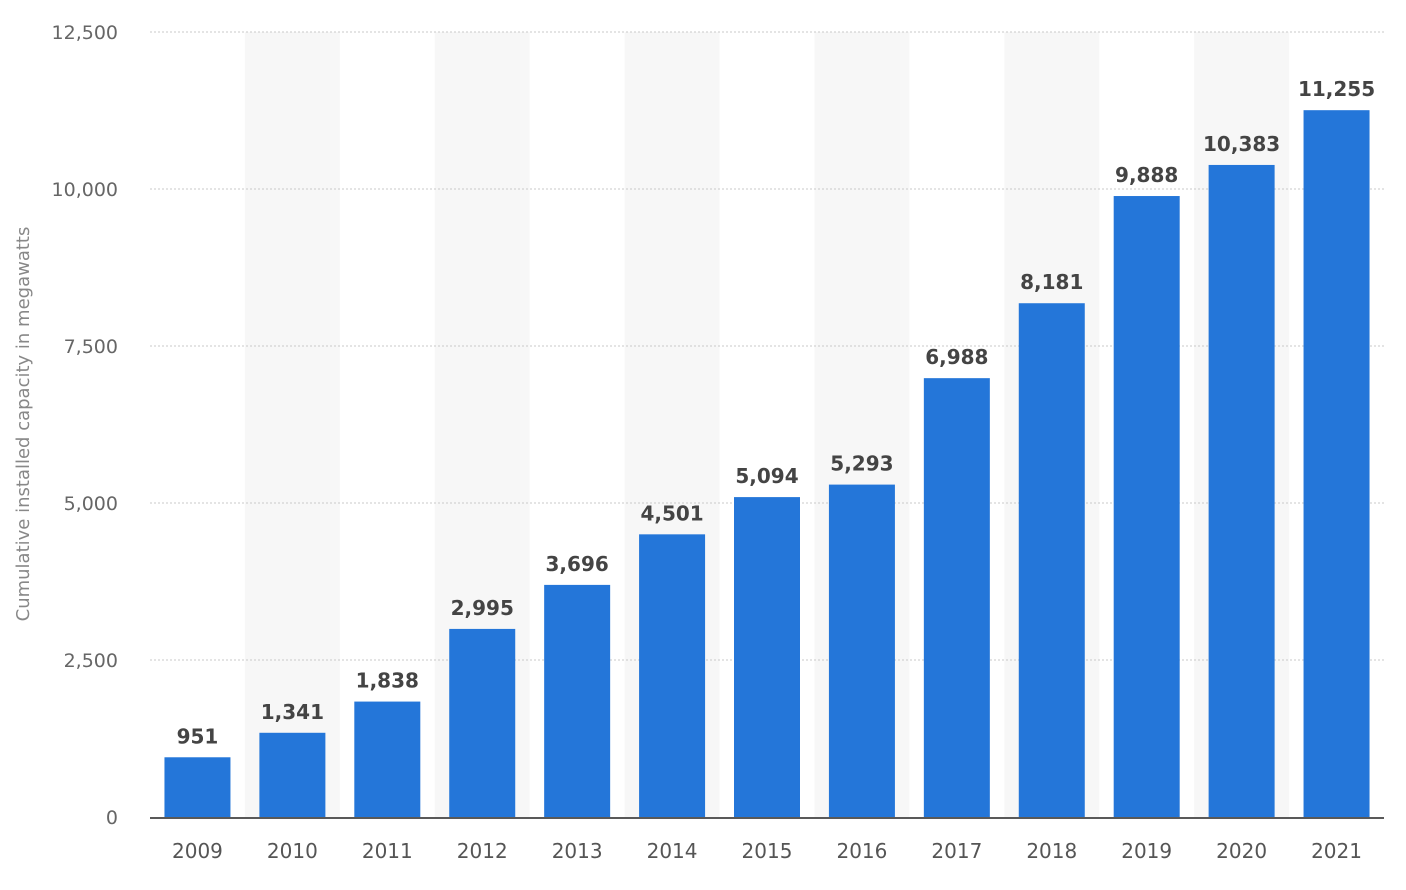 Image resolution: width=1406 pixels, height=890 pixels. I want to click on data-label: 5,293, so click(861, 464).